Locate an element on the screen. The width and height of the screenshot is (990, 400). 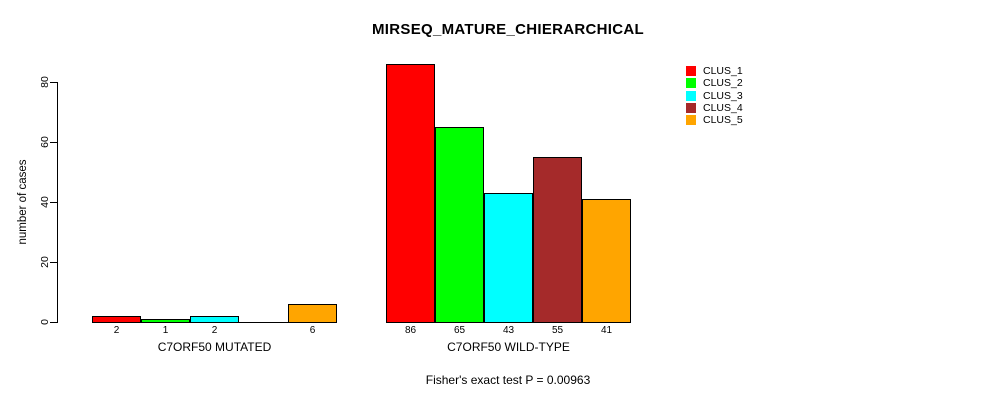
legend: CLUS_1 CLUS_2 CLUS_3 CLUS_4 CLUS_5 is located at coordinates (714, 95).